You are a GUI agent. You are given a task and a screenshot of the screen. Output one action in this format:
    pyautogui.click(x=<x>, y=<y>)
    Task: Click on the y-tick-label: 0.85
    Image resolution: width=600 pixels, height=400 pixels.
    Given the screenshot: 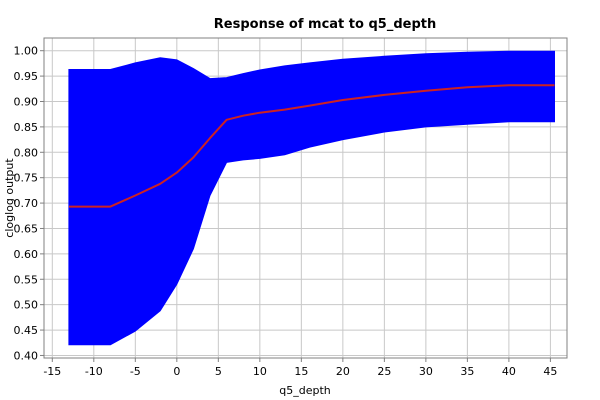 What is the action you would take?
    pyautogui.click(x=26, y=127)
    